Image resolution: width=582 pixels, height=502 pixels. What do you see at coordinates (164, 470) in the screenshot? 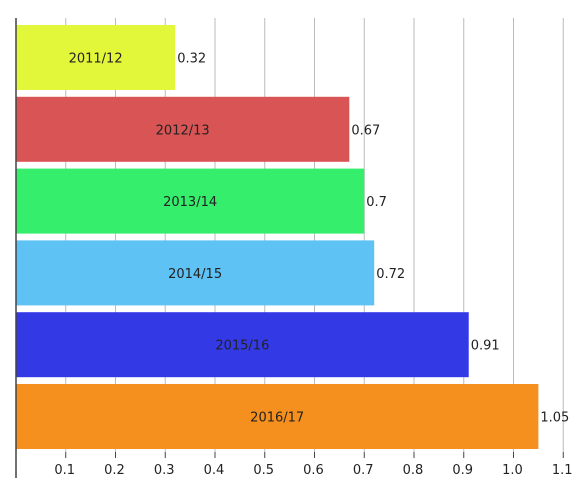
I see `x-tick-label: 0.3` at bounding box center [164, 470].